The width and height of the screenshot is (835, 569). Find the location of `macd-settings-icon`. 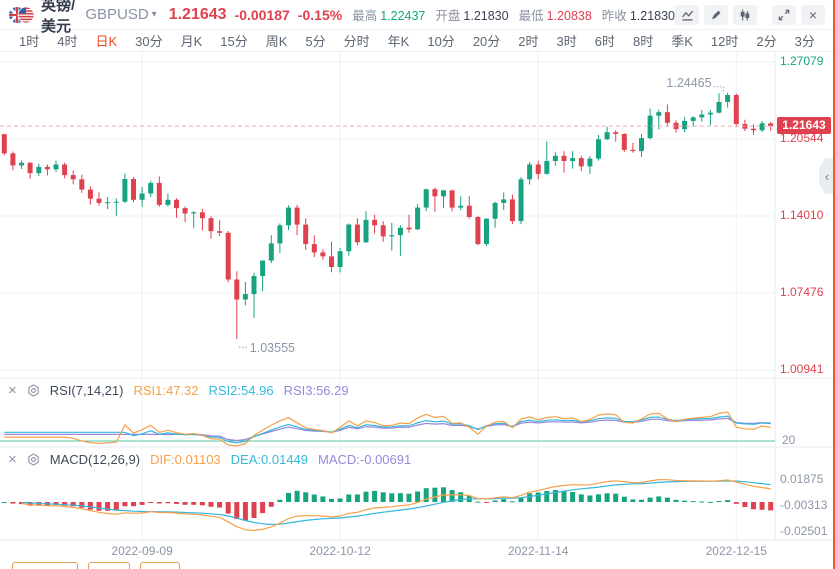

macd-settings-icon is located at coordinates (33, 459).